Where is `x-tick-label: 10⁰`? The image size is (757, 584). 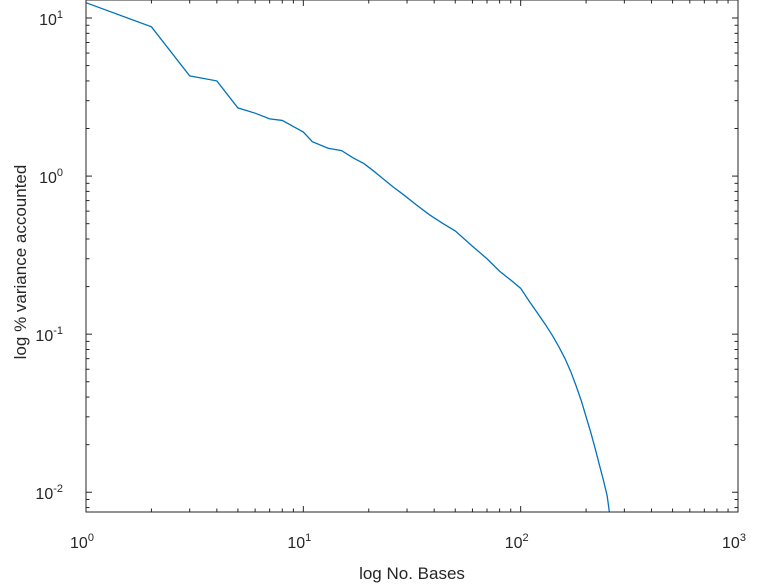
x-tick-label: 10⁰ is located at coordinates (82, 542).